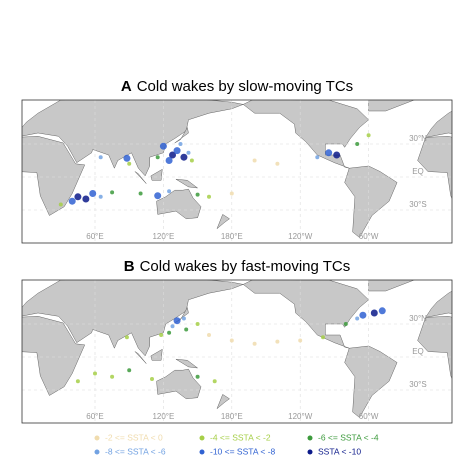 Image resolution: width=474 pixels, height=474 pixels. I want to click on lon-label: 120°W, so click(300, 236).